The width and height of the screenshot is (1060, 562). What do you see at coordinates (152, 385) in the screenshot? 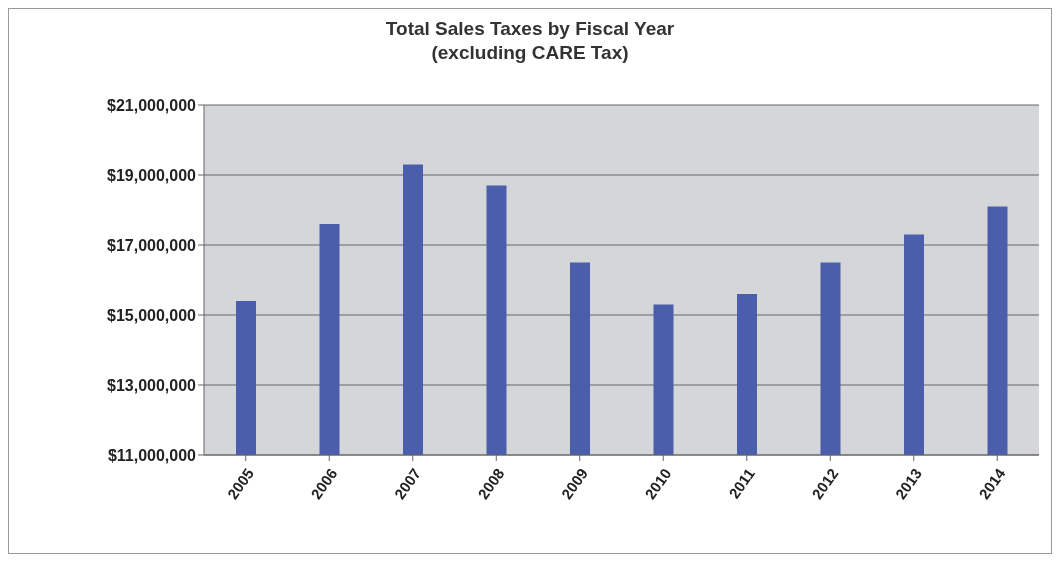
I see `y-tick-label: $13,000,000` at bounding box center [152, 385].